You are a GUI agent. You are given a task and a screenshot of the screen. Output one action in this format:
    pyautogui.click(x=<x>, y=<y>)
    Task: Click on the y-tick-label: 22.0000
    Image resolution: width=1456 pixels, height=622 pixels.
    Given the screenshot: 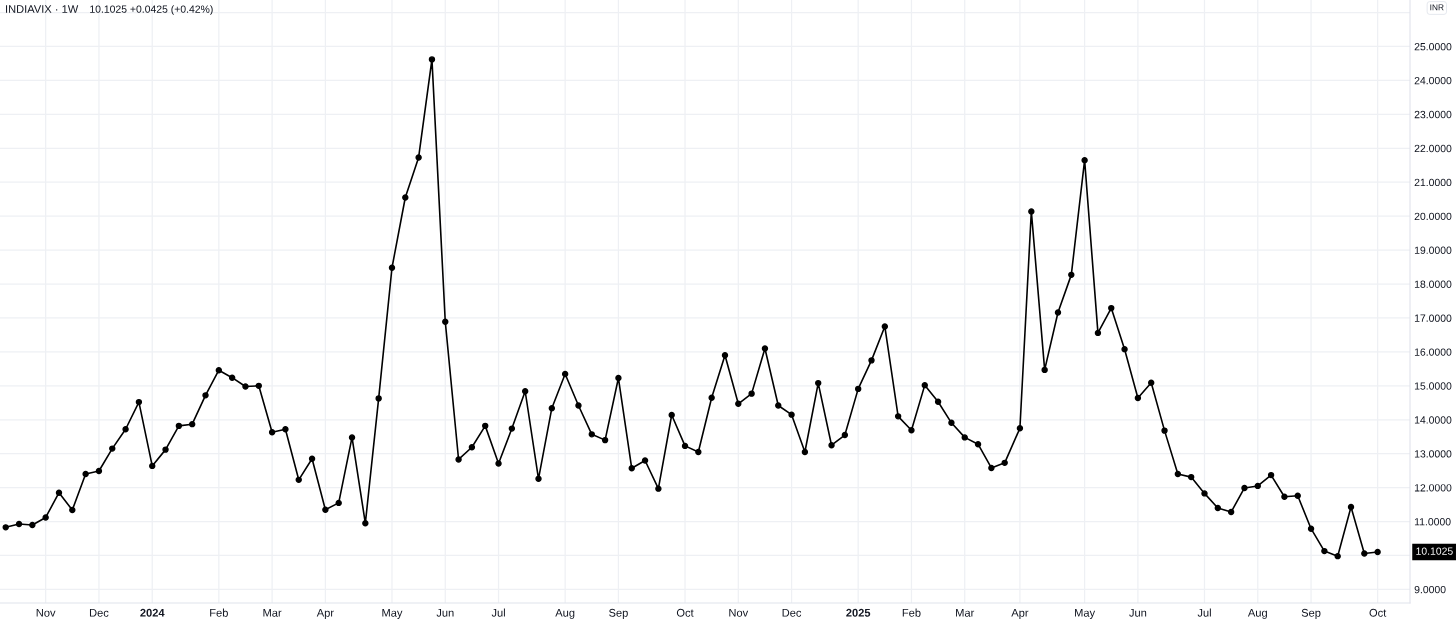 What is the action you would take?
    pyautogui.click(x=1433, y=148)
    